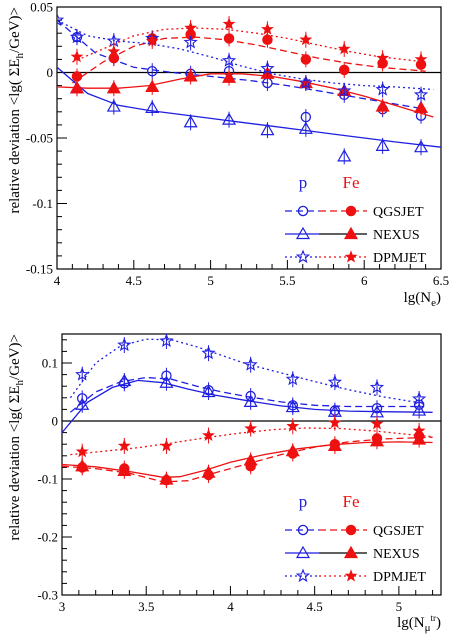 This screenshot has width=452, height=637. Describe the element at coordinates (441, 280) in the screenshot. I see `x-tick-label: 6.5` at that location.